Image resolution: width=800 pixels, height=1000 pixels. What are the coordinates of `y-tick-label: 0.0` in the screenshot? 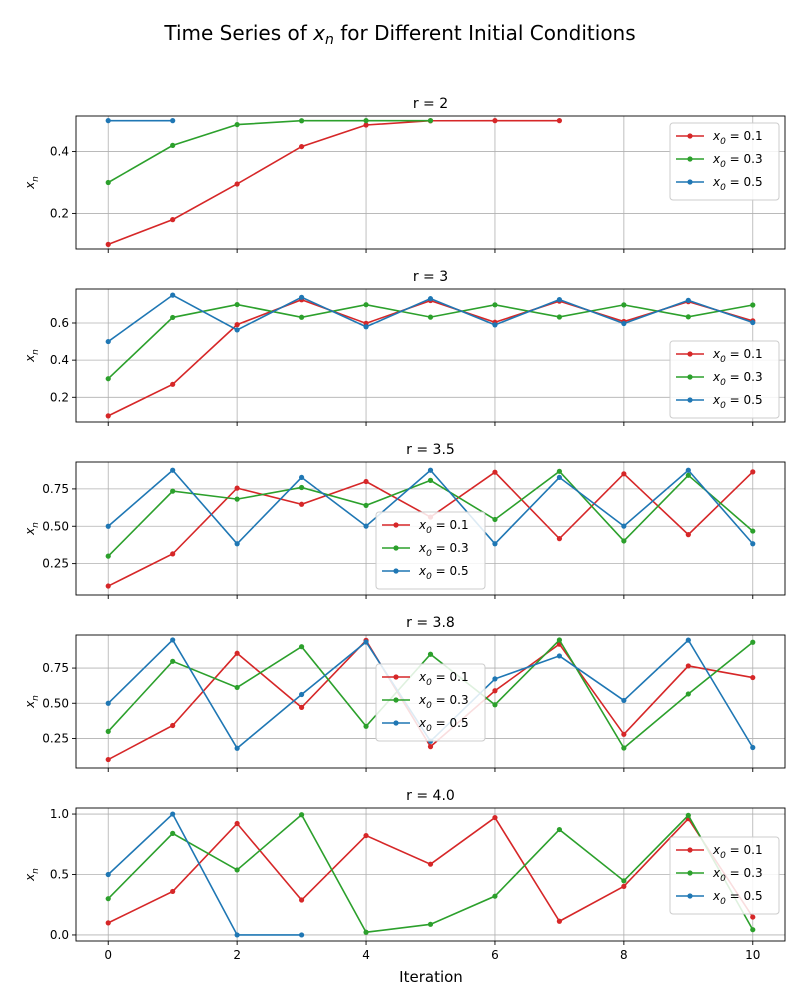 It's located at (59, 935).